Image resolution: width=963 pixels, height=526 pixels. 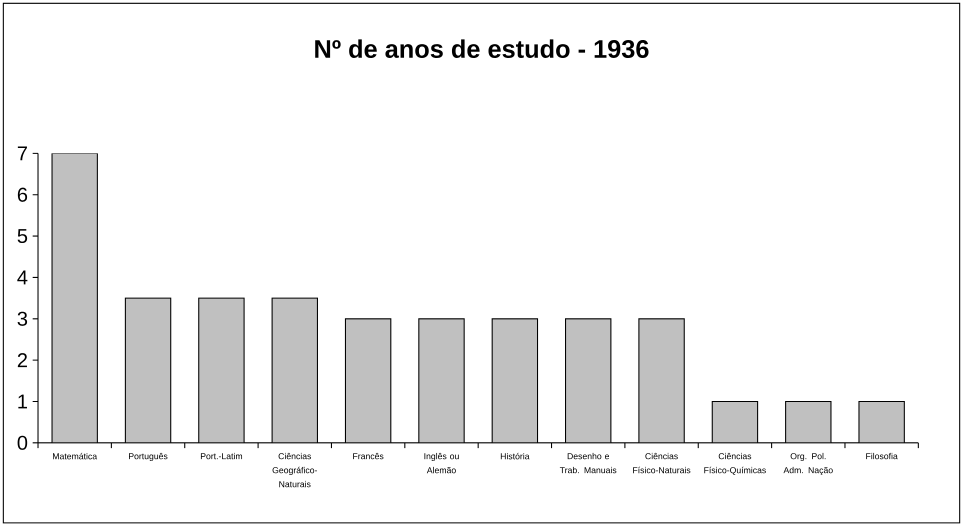 What do you see at coordinates (735, 463) in the screenshot?
I see `x-tick-label: Ciências Físico-Químicas` at bounding box center [735, 463].